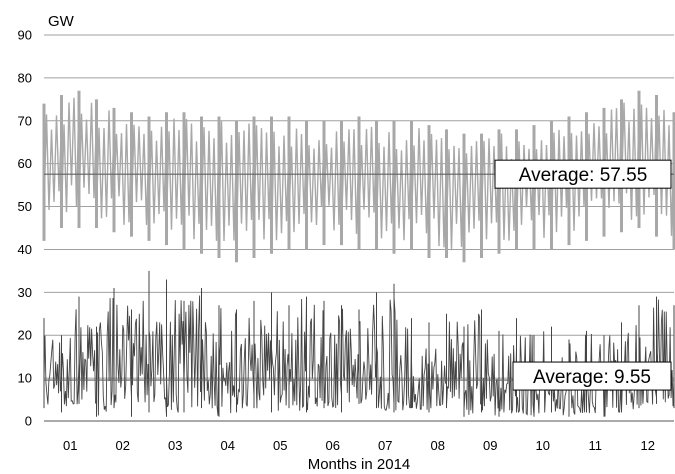 The width and height of the screenshot is (675, 474). Describe the element at coordinates (438, 445) in the screenshot. I see `x-tick-label: 08` at that location.